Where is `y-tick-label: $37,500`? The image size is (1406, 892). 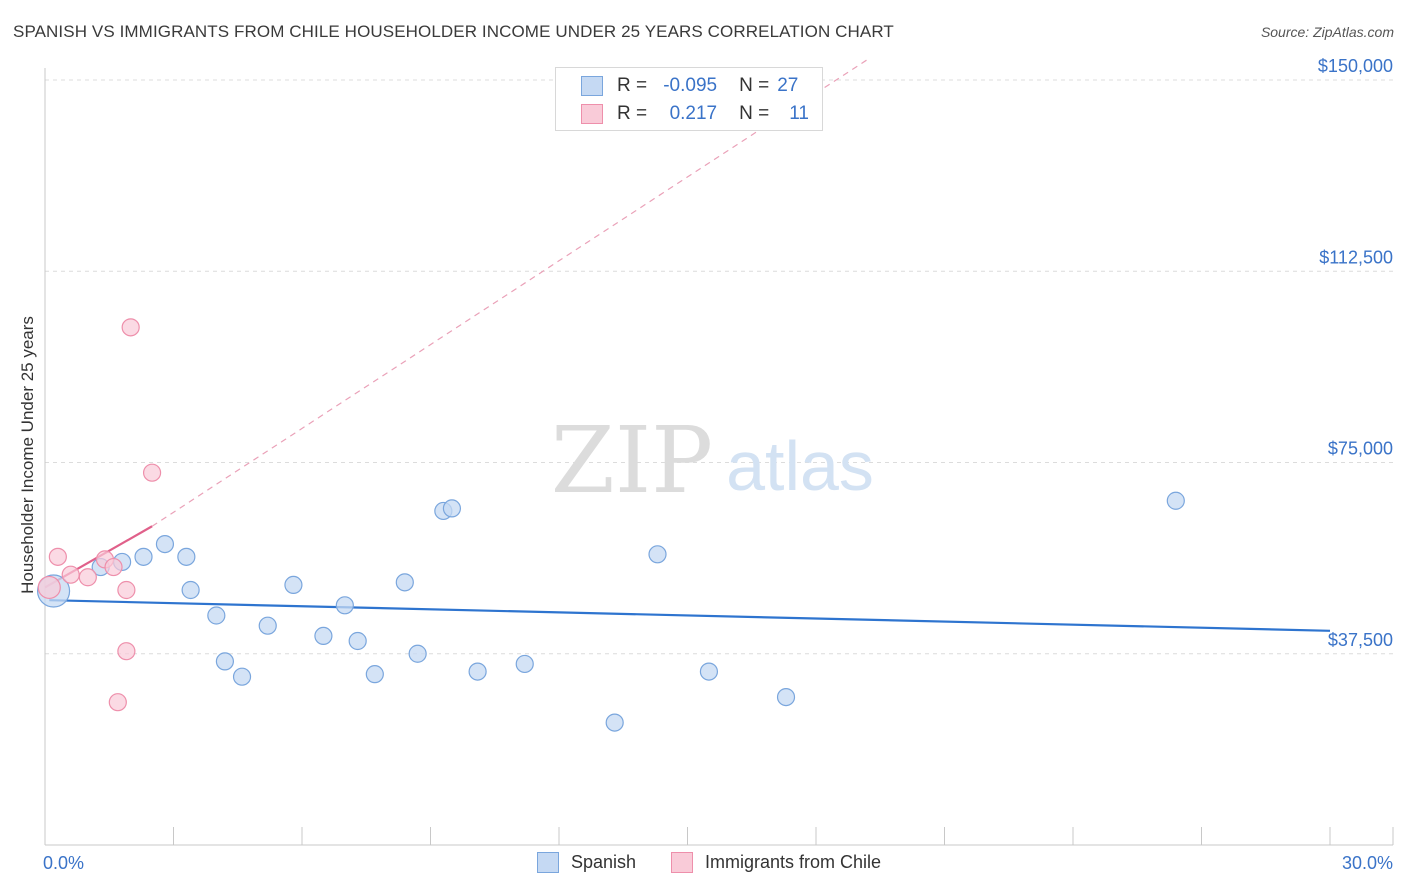 y-tick-label: $37,500 is located at coordinates (1360, 640).